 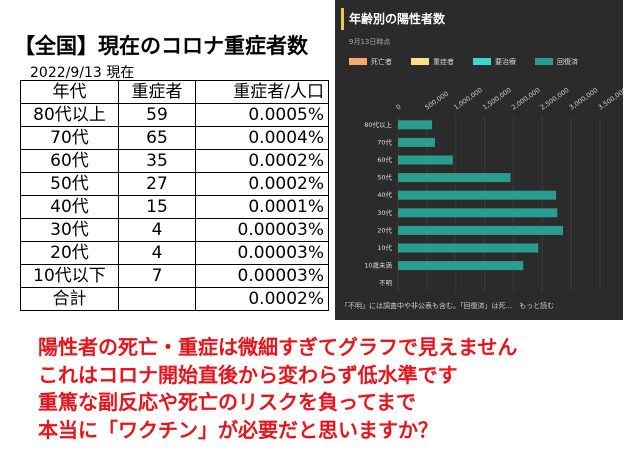 What do you see at coordinates (384, 229) in the screenshot?
I see `y-tick-label: 20代` at bounding box center [384, 229].